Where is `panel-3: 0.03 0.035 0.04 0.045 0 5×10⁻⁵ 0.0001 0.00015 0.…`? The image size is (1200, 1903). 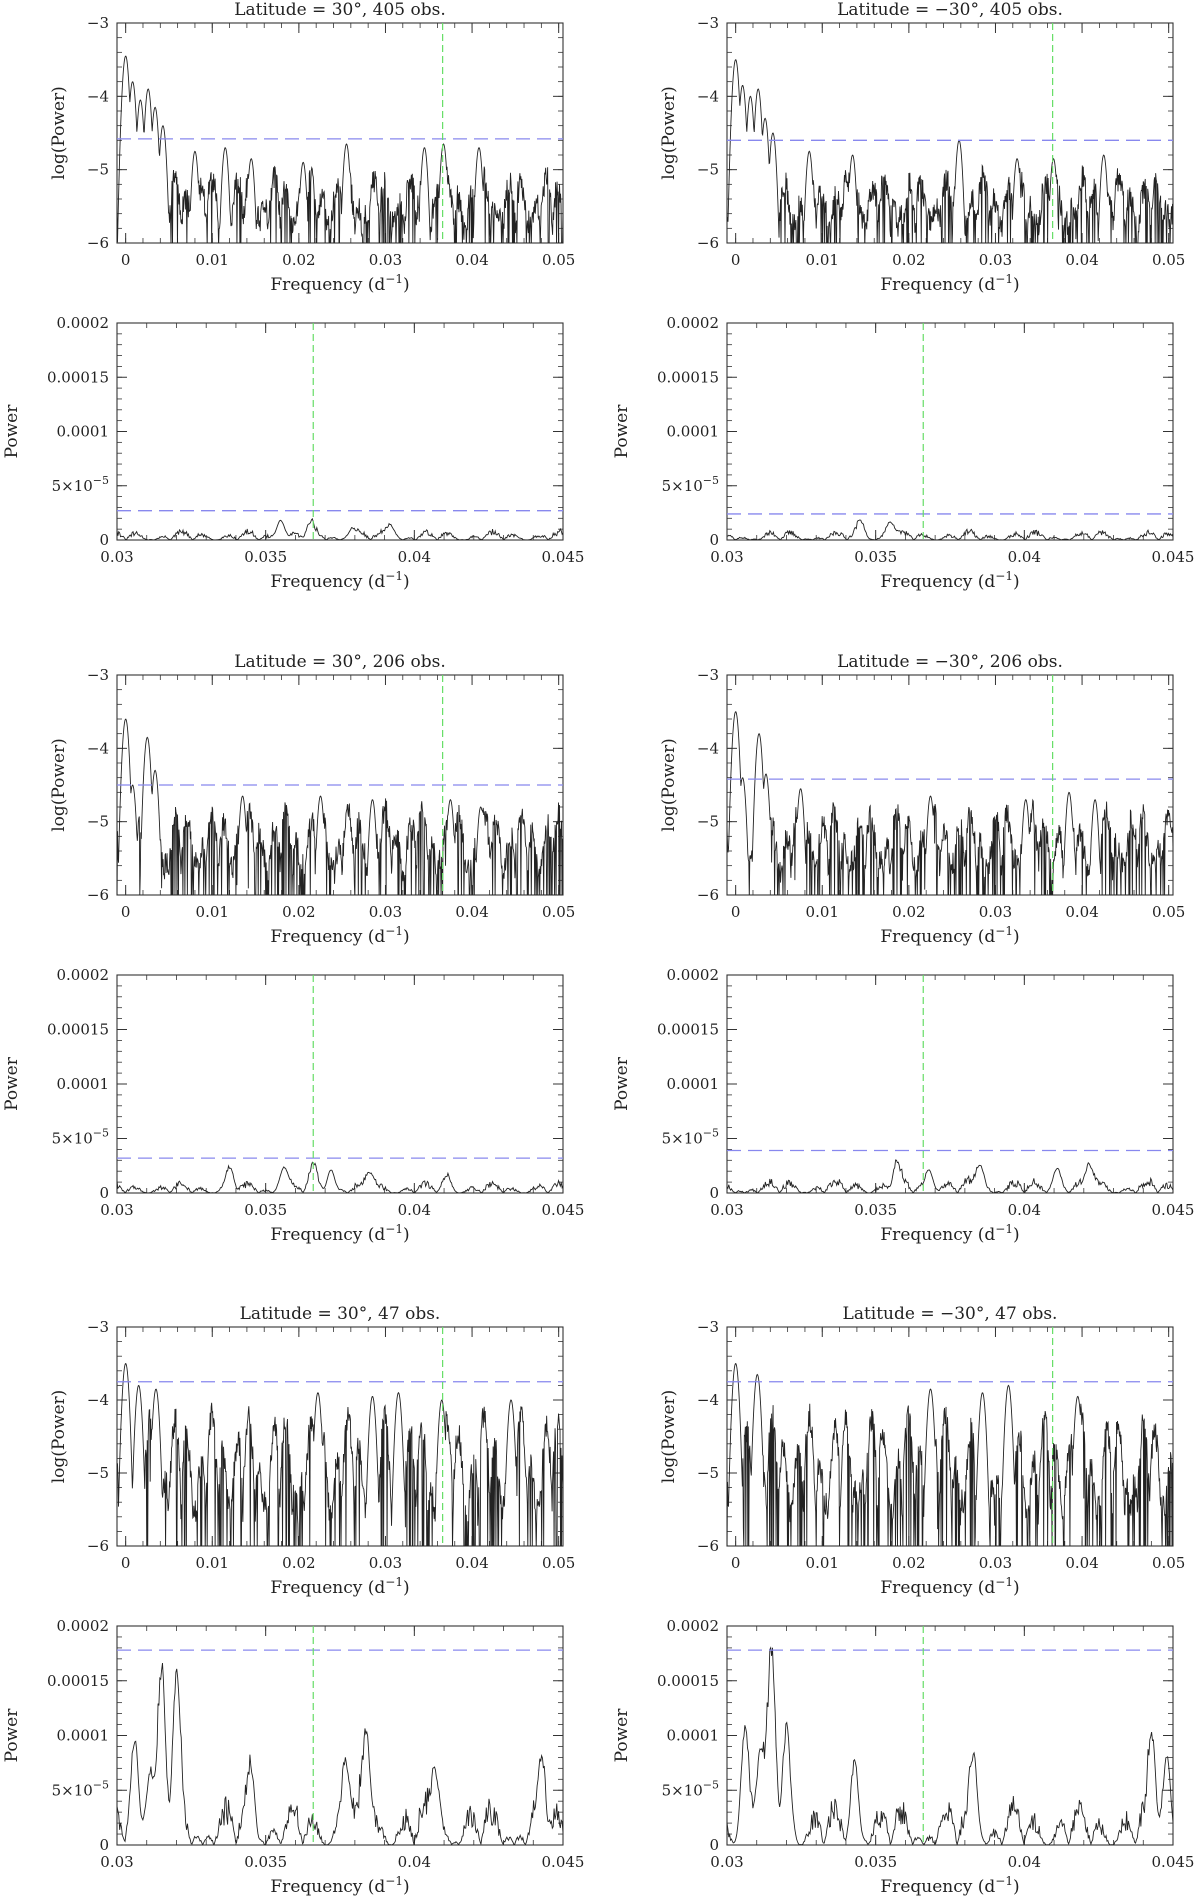
panel-3: 0.03 0.035 0.04 0.045 0 5×10⁻⁵ 0.0001 0.00015 0.… is located at coordinates (293, 453).